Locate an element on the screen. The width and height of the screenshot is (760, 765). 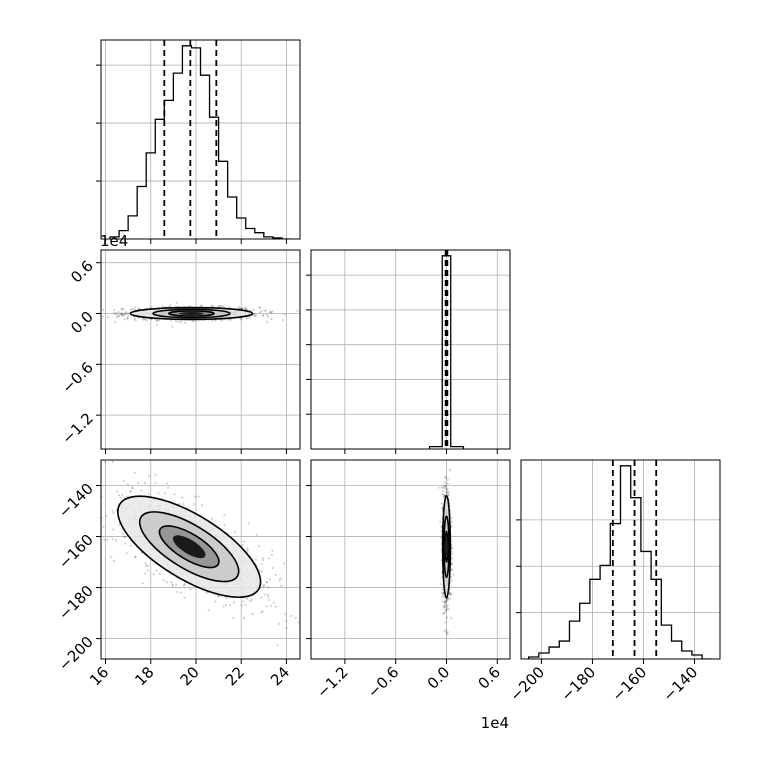
x-tick-label: −0.6 is located at coordinates (383, 682).